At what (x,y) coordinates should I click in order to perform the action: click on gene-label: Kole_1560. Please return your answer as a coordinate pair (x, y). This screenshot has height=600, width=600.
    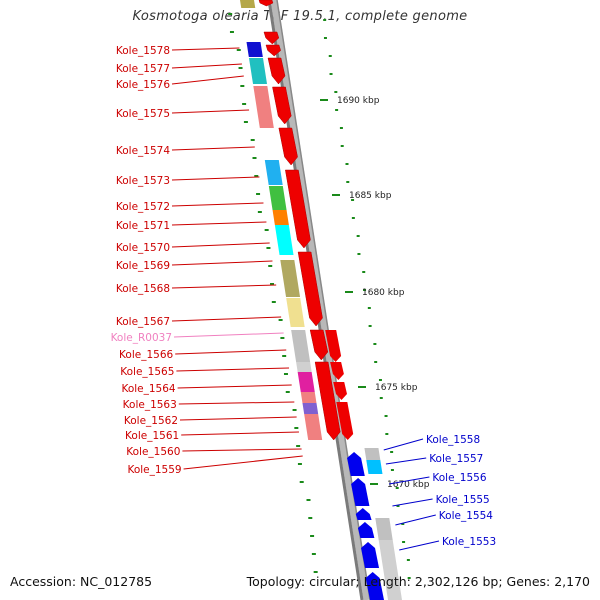
    Looking at the image, I should click on (153, 452).